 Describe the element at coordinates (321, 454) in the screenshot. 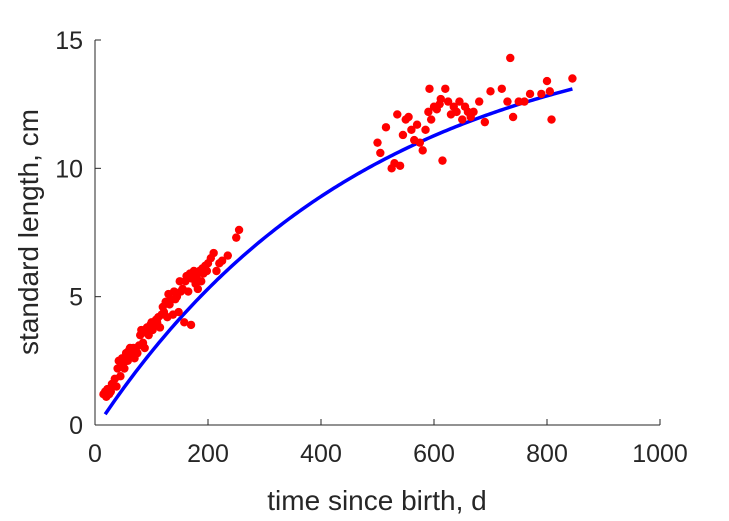

I see `x-tick-label: 400` at that location.